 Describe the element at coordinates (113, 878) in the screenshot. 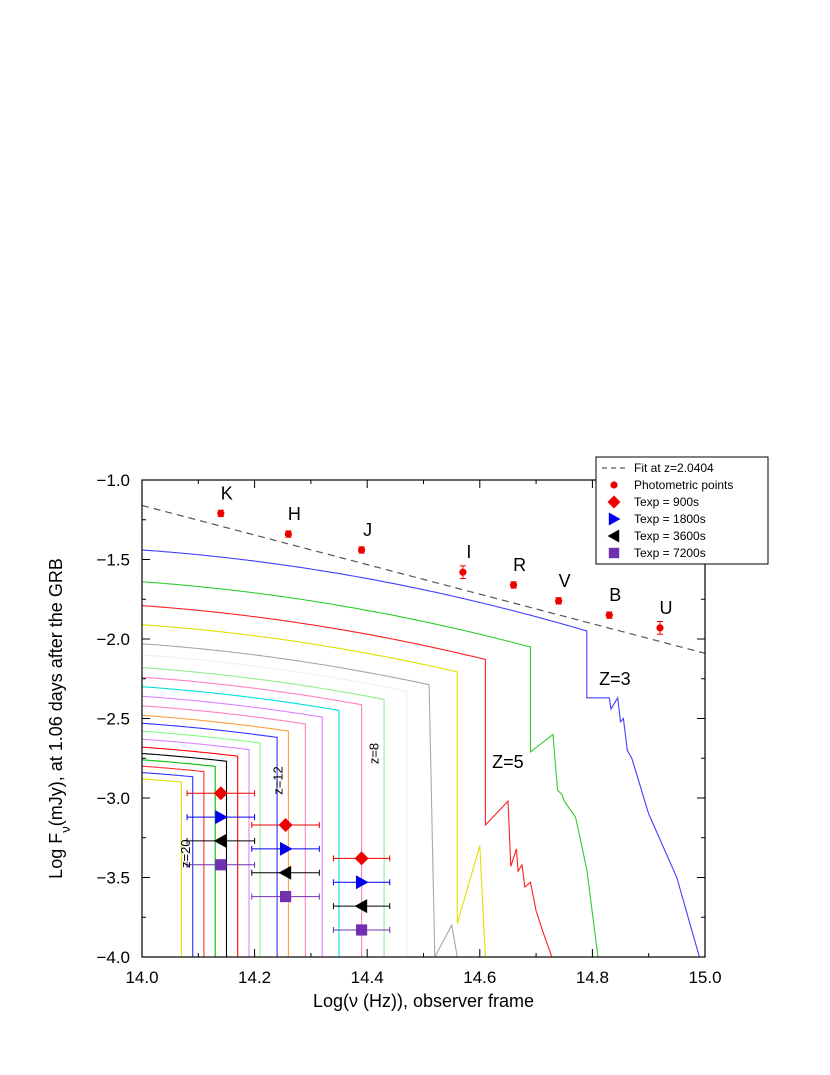

I see `y-tick-label: −3.5` at that location.